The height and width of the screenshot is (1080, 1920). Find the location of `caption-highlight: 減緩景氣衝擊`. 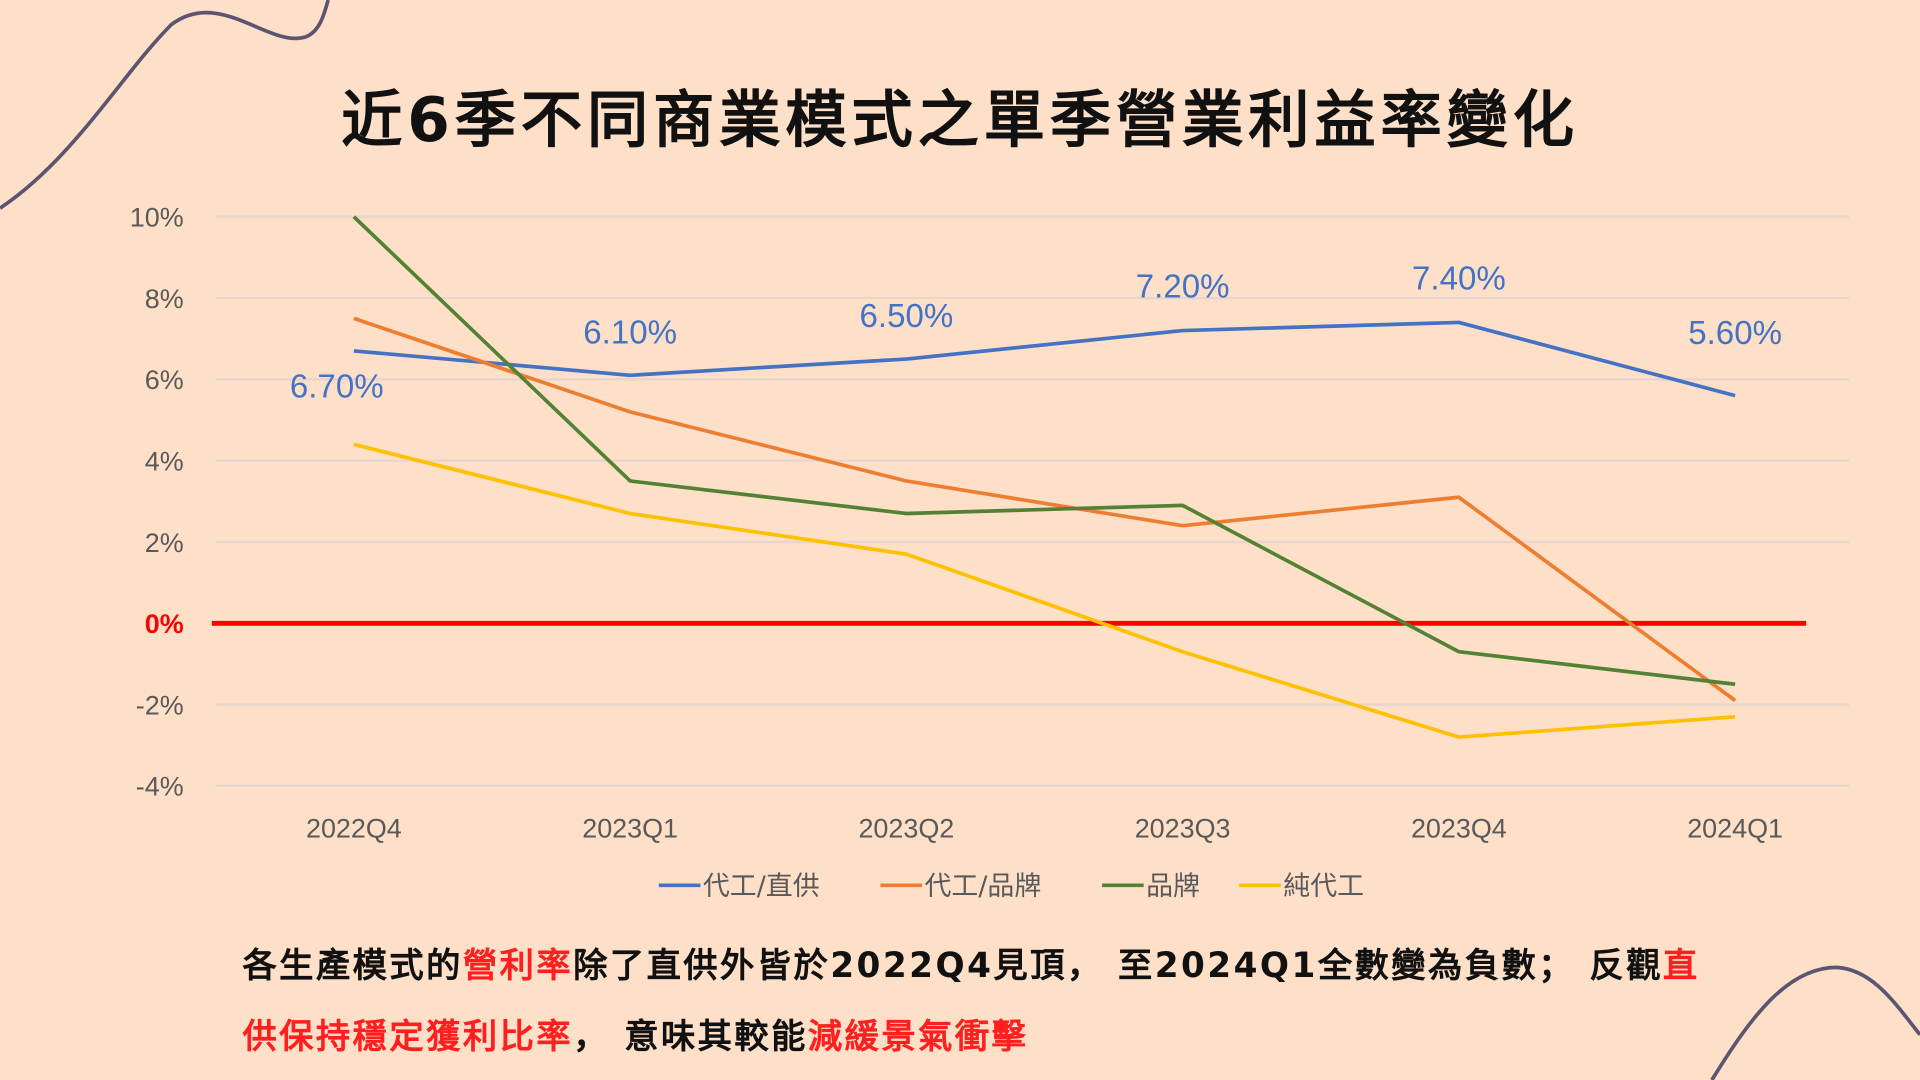

caption-highlight: 減緩景氣衝擊 is located at coordinates (918, 1036).